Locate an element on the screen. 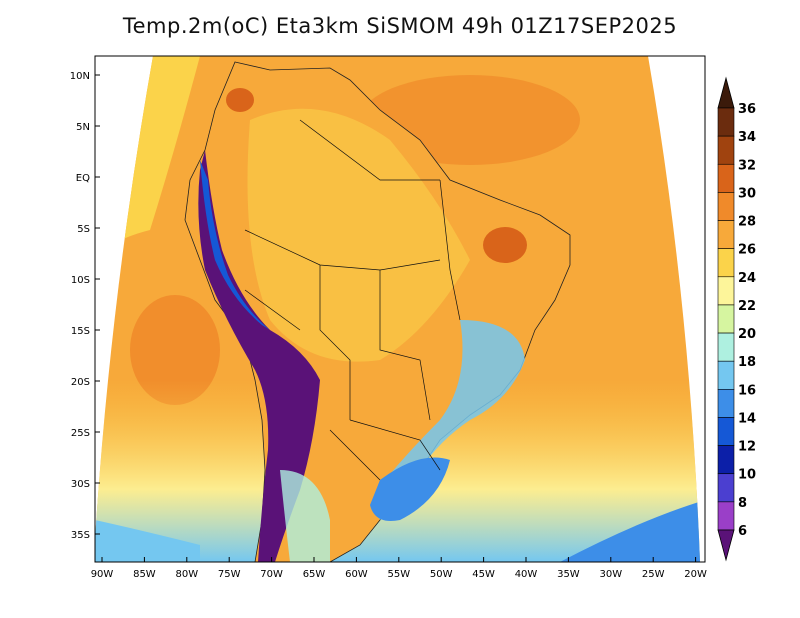  lon-label: 20W is located at coordinates (695, 574).